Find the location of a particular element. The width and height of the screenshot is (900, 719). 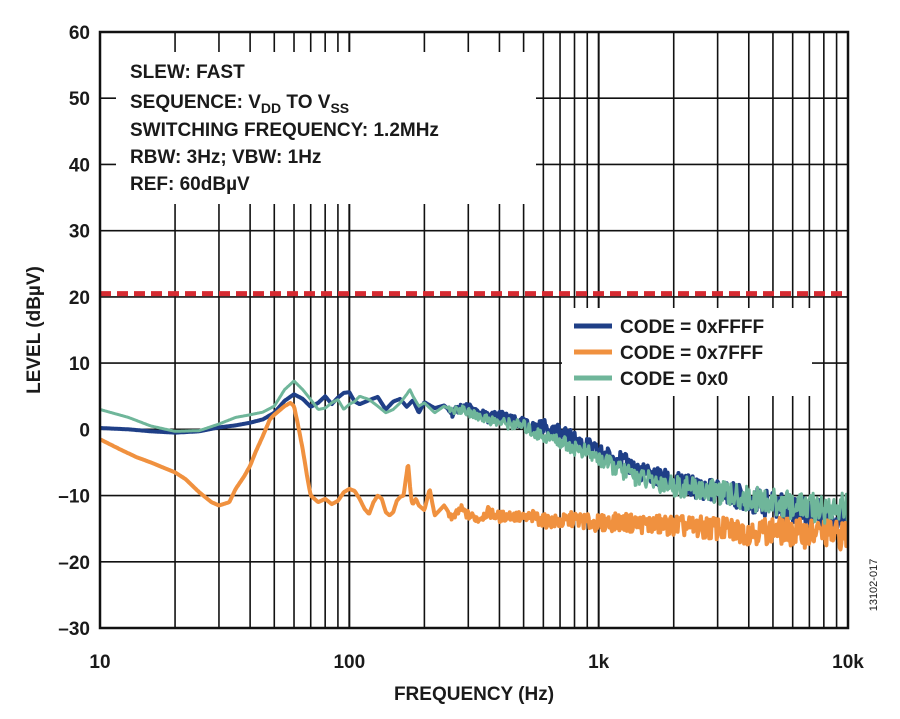

y-tick-labels: –30 –20 –10 0 10 20 30 40 50 60 is located at coordinates (74, 331).